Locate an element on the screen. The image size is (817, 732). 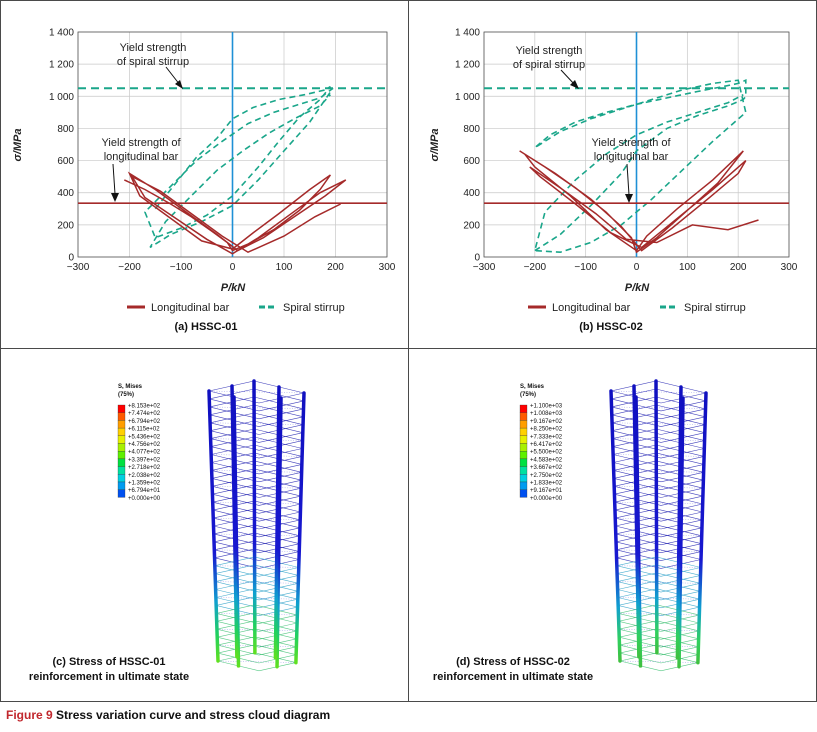
contour-value: +6.794e+02 is located at coordinates (144, 422).